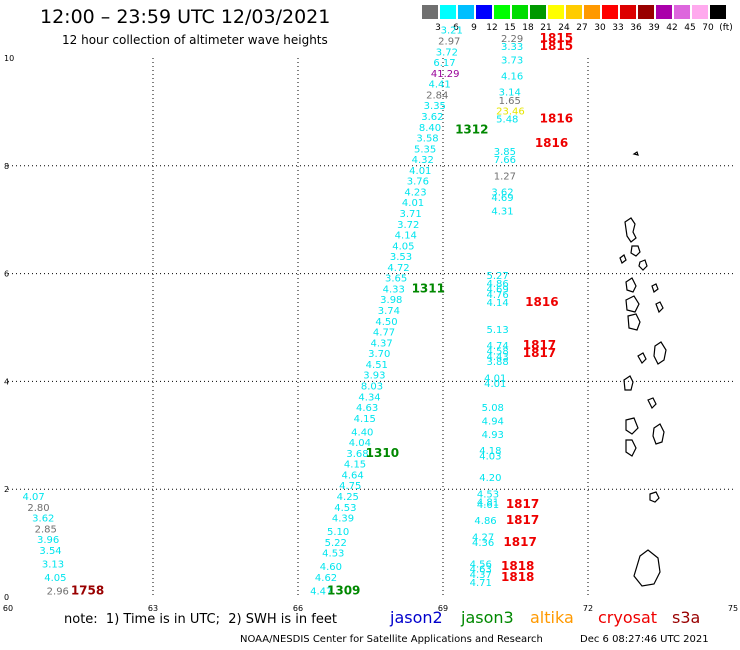 The width and height of the screenshot is (740, 650). Describe the element at coordinates (726, 28) in the screenshot. I see `legend-label: (ft)` at that location.